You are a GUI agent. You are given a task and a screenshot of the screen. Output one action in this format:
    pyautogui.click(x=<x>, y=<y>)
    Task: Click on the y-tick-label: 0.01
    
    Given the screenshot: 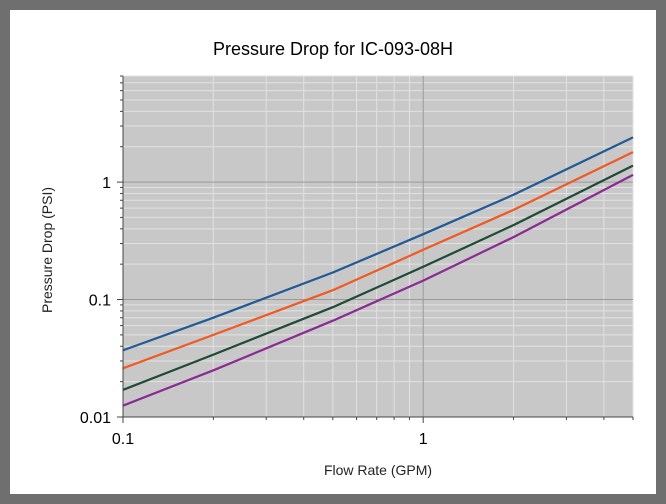 What is the action you would take?
    pyautogui.click(x=95, y=418)
    